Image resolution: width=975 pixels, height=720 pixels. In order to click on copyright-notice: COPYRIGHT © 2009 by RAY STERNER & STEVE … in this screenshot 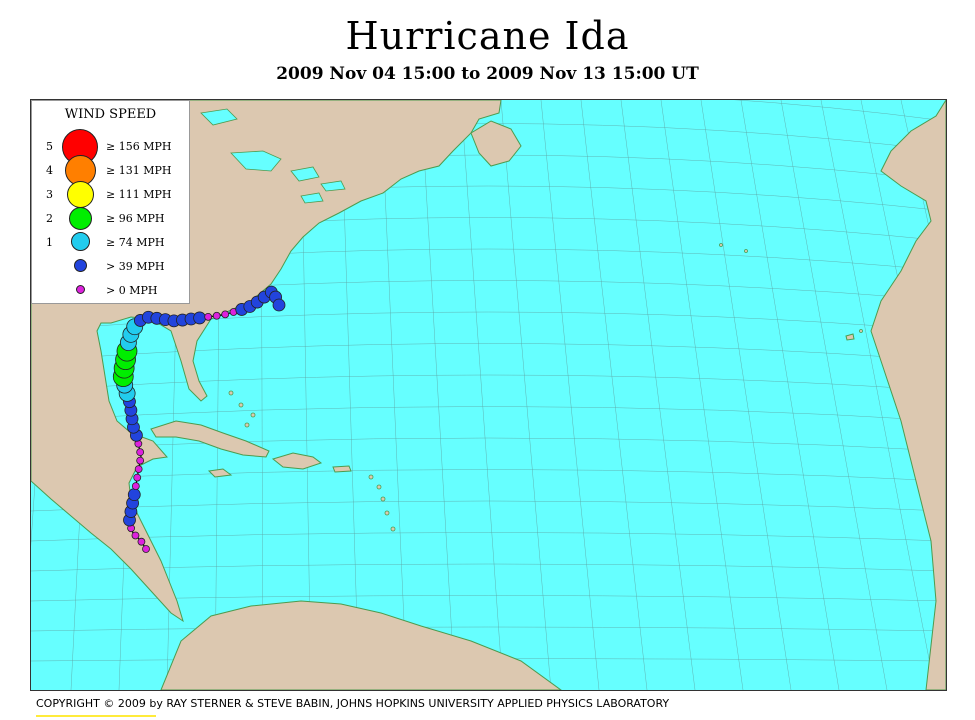, I will do `click(353, 703)`.